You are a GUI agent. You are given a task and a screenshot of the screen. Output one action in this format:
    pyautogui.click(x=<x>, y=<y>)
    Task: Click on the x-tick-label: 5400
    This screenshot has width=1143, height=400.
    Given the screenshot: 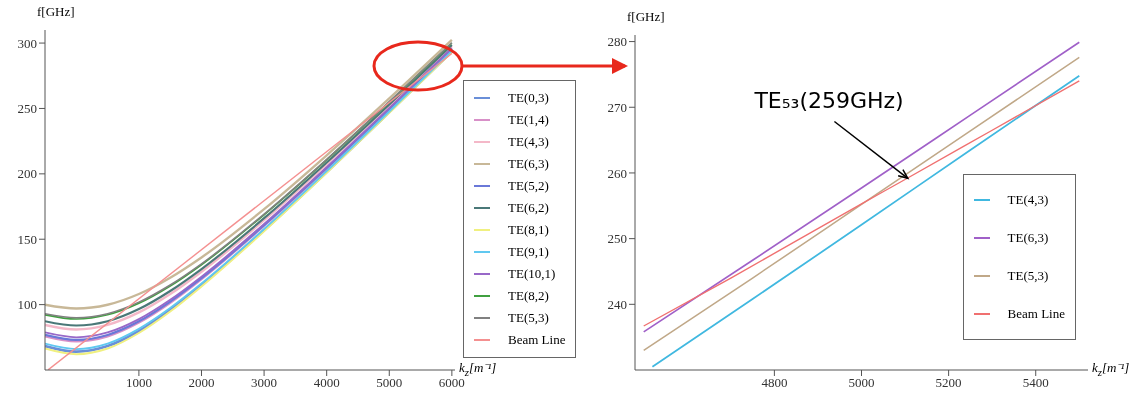 What is the action you would take?
    pyautogui.click(x=1035, y=383)
    